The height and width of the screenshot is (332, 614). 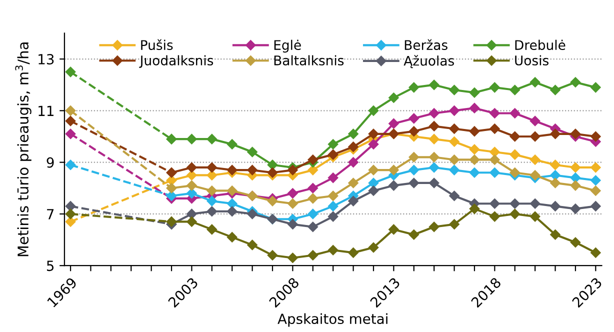 What do you see at coordinates (50, 266) in the screenshot?
I see `y-tick-label: 5` at bounding box center [50, 266].